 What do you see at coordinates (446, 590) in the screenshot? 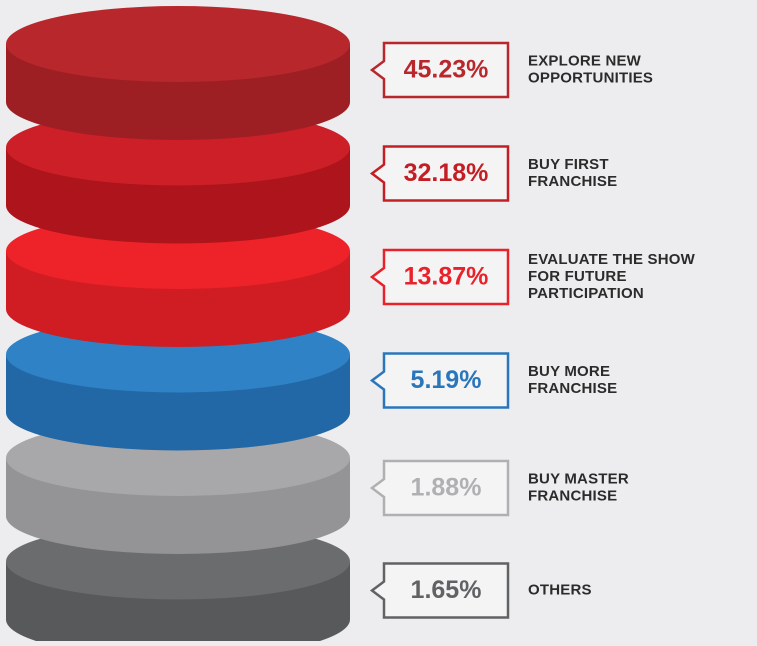
I see `percent-value: 1.65%` at bounding box center [446, 590].